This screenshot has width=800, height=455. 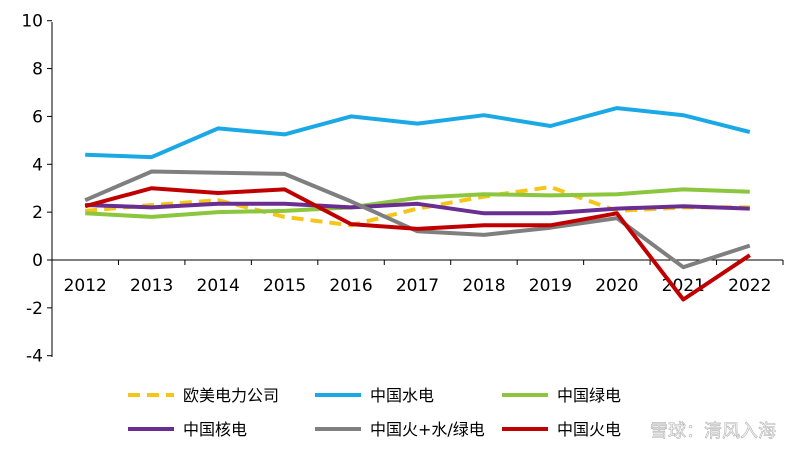 What do you see at coordinates (34, 357) in the screenshot?
I see `y-tick-label: -4` at bounding box center [34, 357].